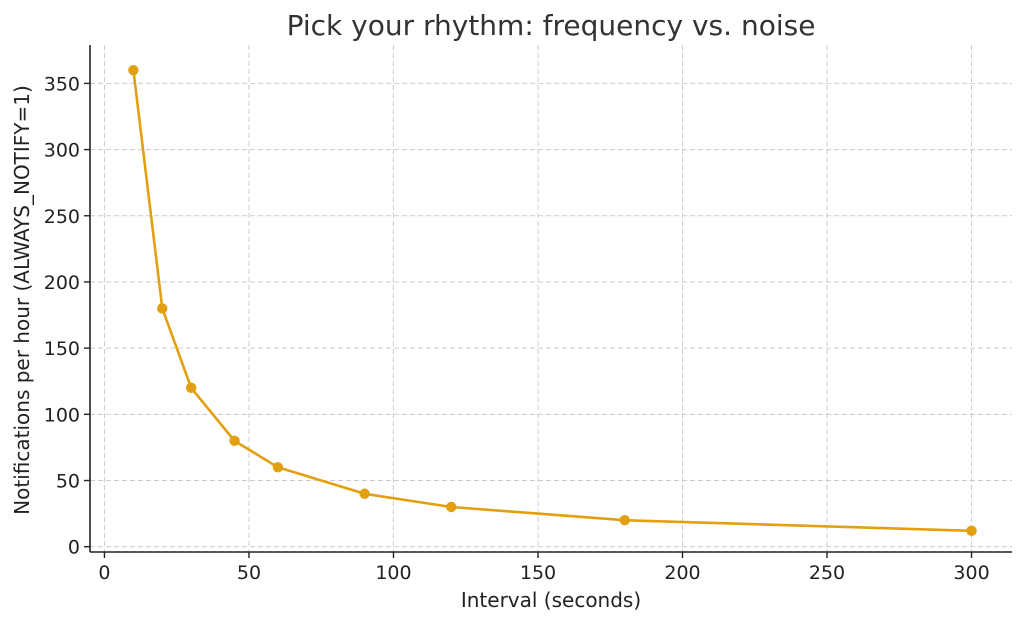  What do you see at coordinates (62, 151) in the screenshot?
I see `y-tick-label: 300` at bounding box center [62, 151].